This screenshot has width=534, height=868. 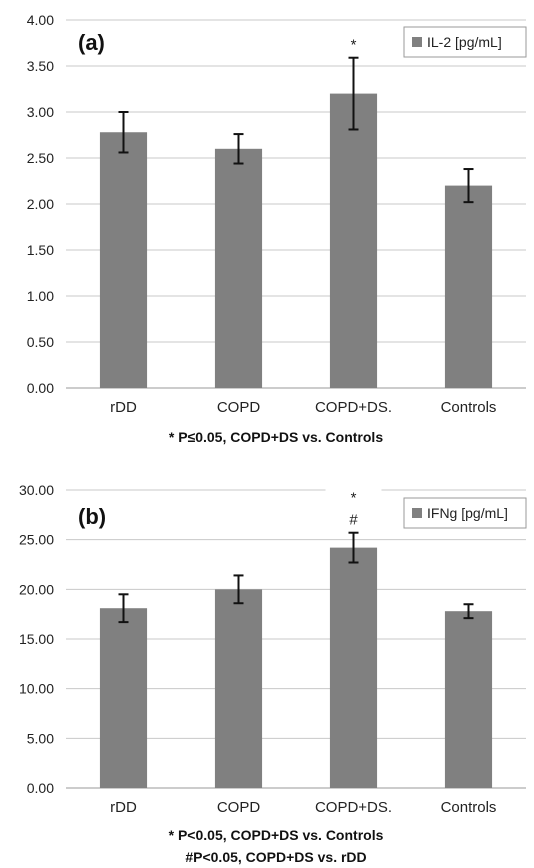 What do you see at coordinates (40, 20) in the screenshot?
I see `y-tick-label: 4.00` at bounding box center [40, 20].